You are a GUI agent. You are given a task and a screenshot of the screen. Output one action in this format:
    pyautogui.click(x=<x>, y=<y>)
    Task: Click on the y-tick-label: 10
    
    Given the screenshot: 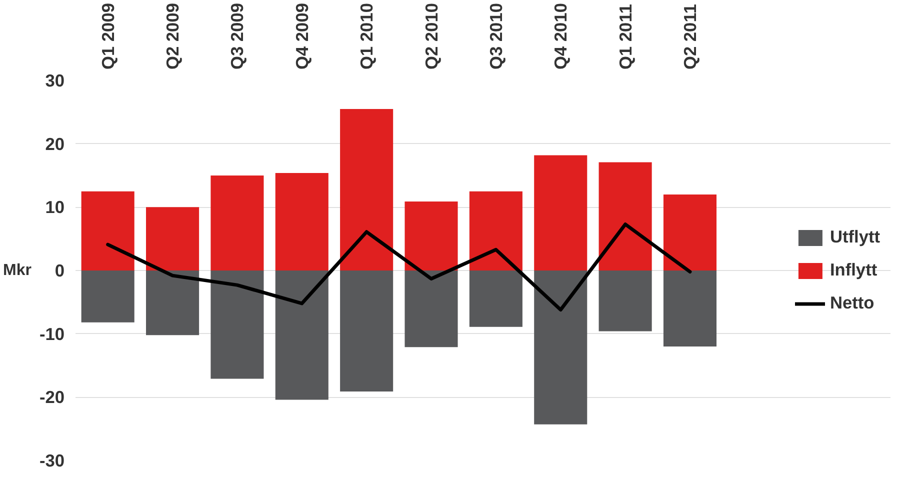 What is the action you would take?
    pyautogui.click(x=55, y=207)
    